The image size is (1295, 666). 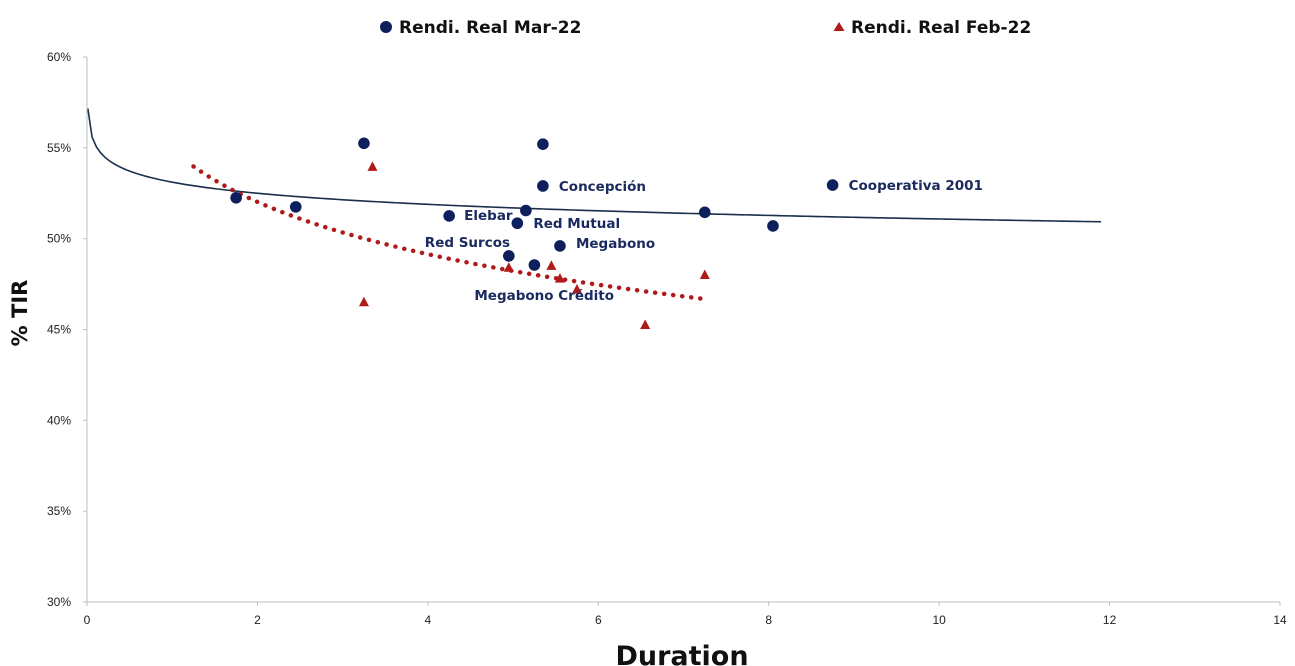 I want to click on y-tick-label: 35%, so click(x=59, y=511).